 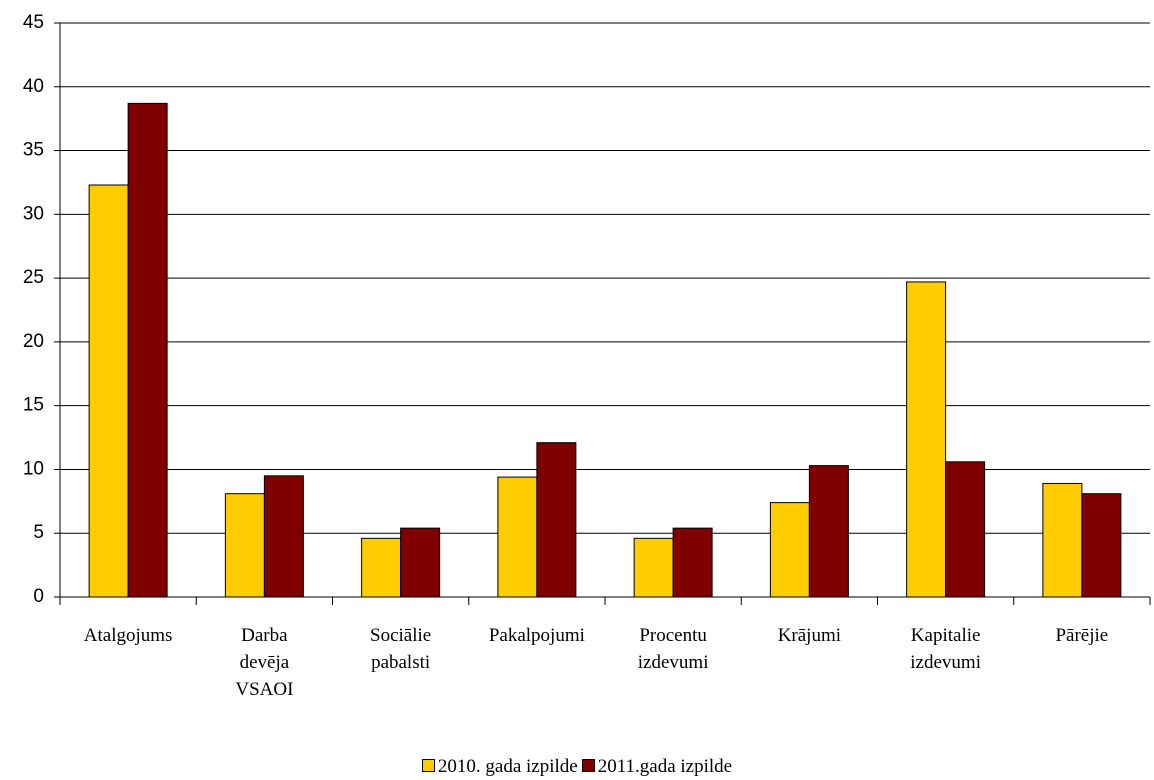 I want to click on x-tick-label: Pakalpojumi, so click(x=536, y=635).